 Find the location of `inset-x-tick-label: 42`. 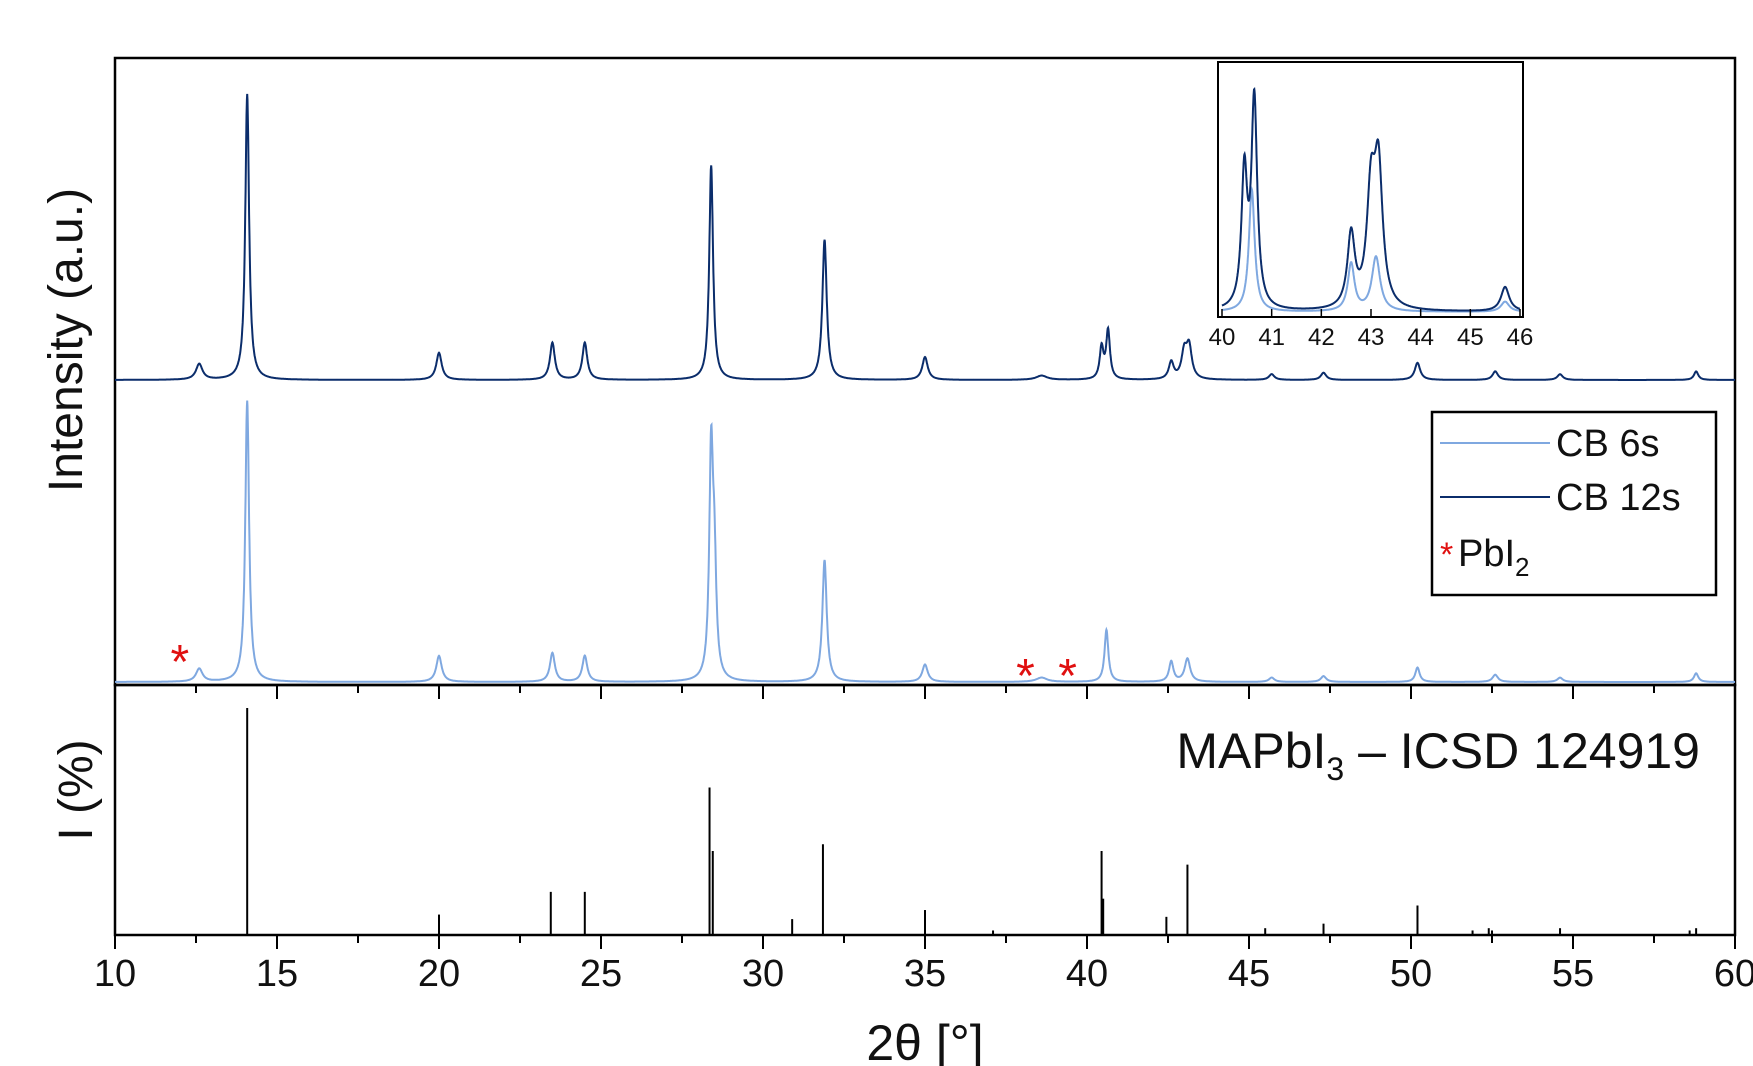

inset-x-tick-label: 42 is located at coordinates (1321, 337).